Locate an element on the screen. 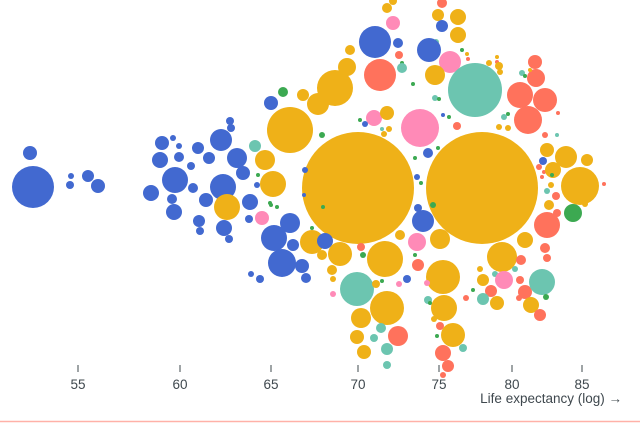 Image resolution: width=640 pixels, height=425 pixels. svg-text: 60 is located at coordinates (179, 384).